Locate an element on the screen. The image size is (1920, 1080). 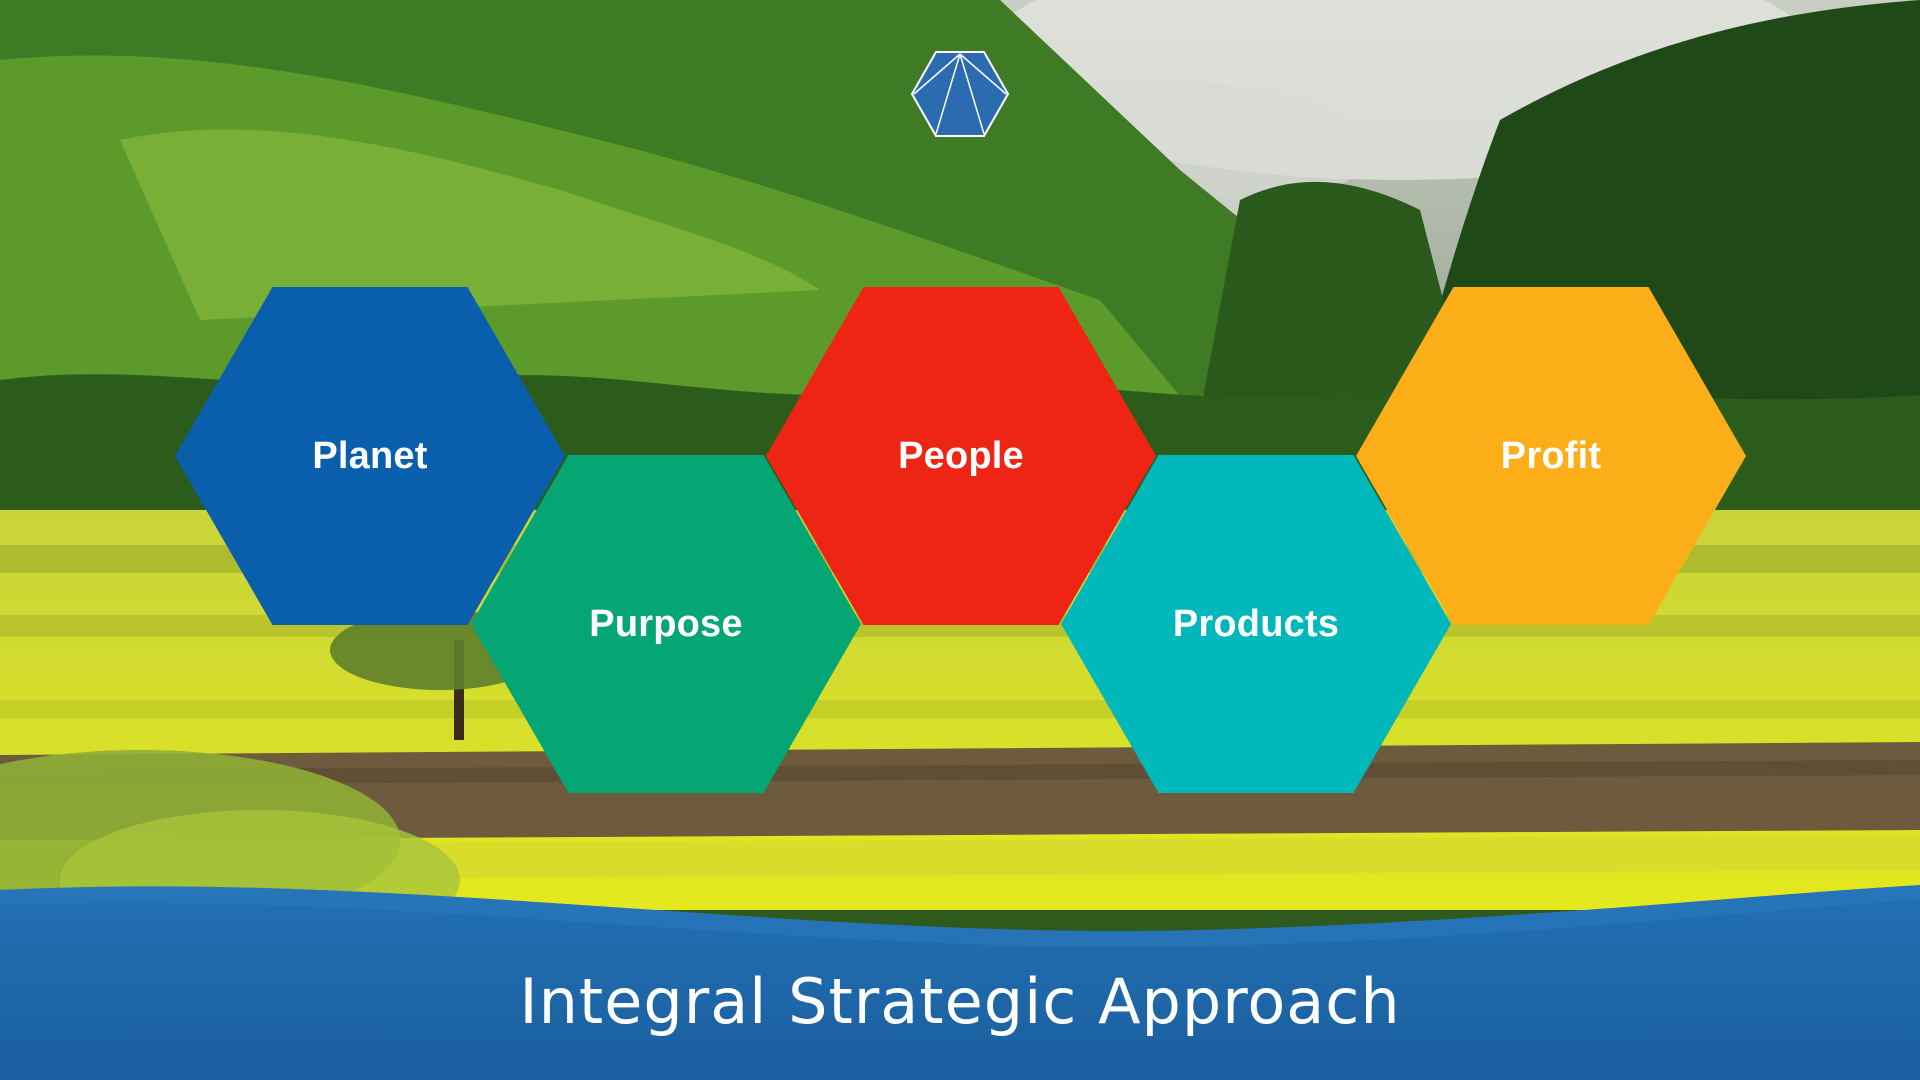
pentagon-logo-icon is located at coordinates (960, 94).